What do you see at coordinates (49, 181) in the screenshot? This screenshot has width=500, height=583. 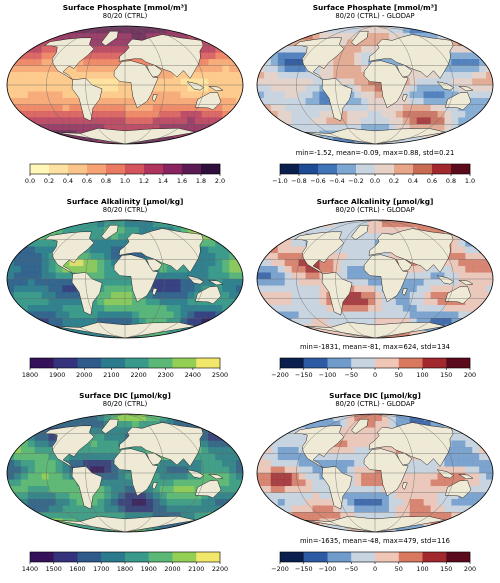 I see `colorbar-tick-label: 0.2` at bounding box center [49, 181].